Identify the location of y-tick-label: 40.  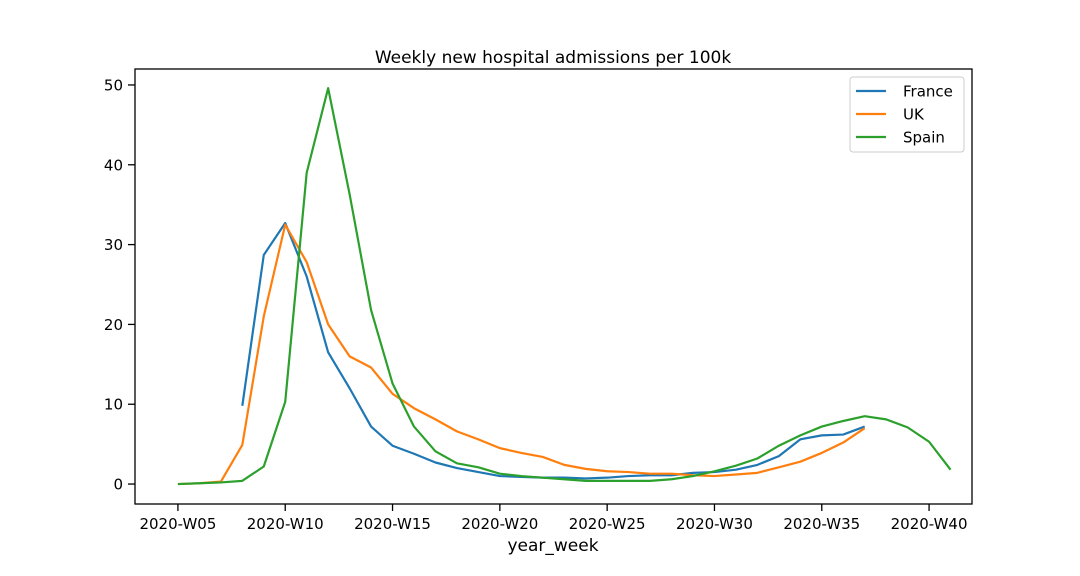
(113, 165).